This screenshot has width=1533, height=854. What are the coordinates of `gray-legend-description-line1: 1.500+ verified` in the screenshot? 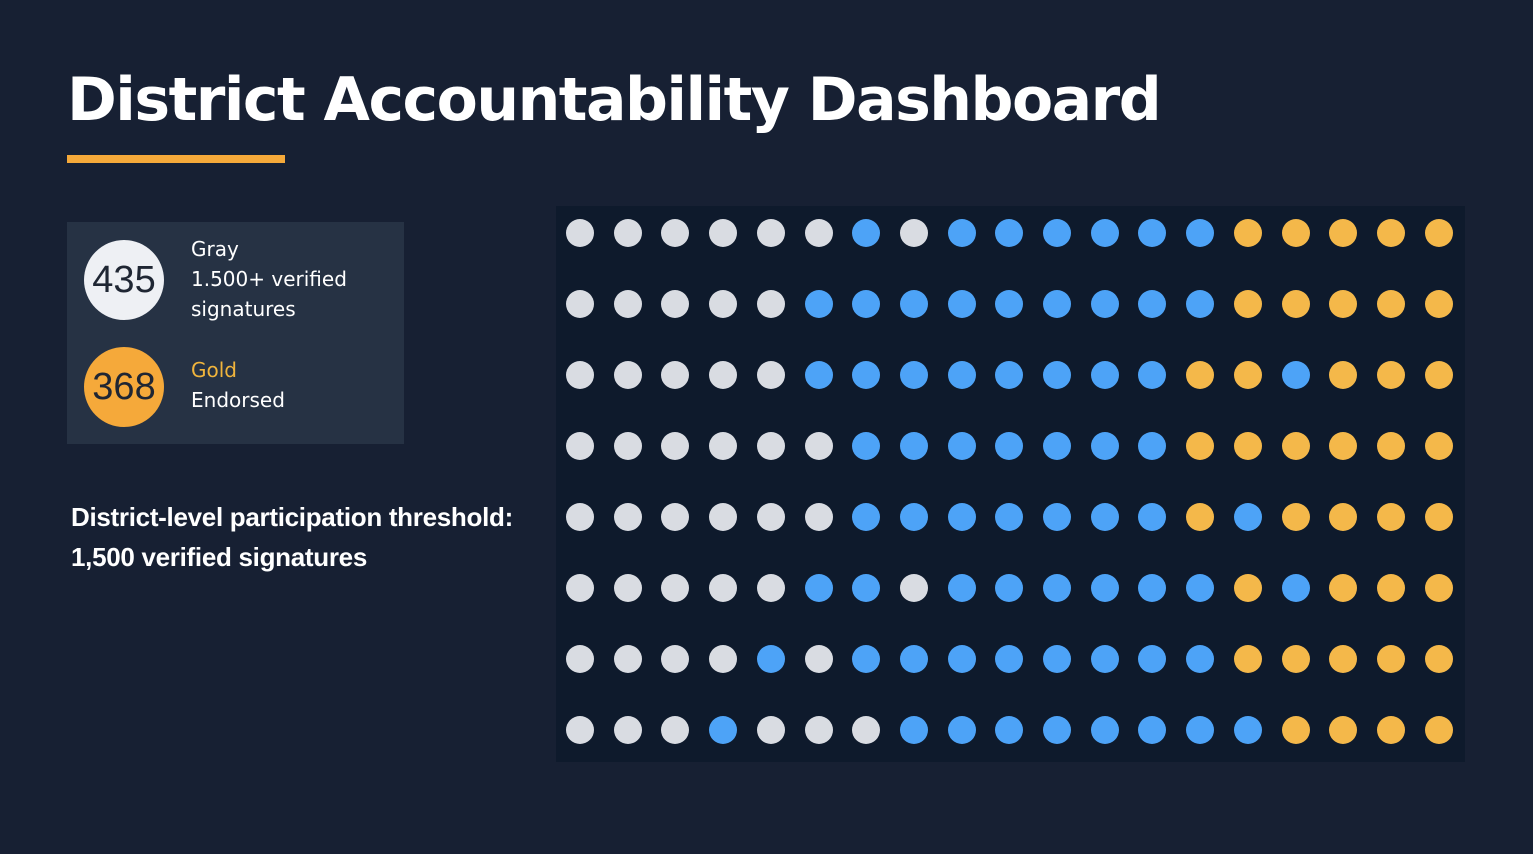 It's located at (269, 279).